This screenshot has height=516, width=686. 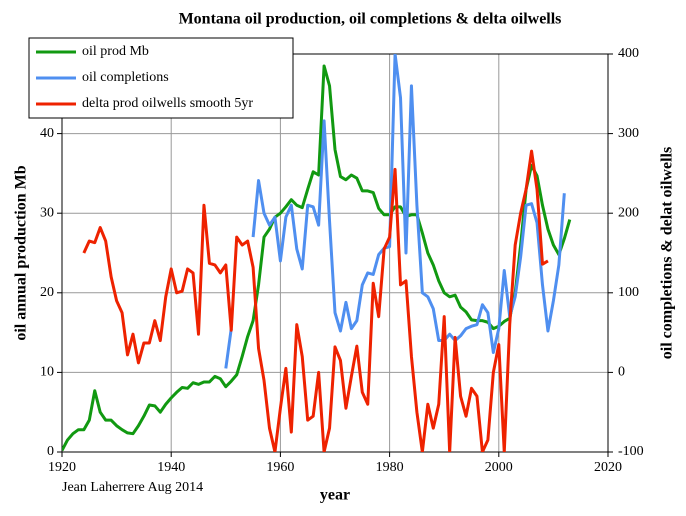 What do you see at coordinates (125, 77) in the screenshot?
I see `legend-label: oil completions` at bounding box center [125, 77].